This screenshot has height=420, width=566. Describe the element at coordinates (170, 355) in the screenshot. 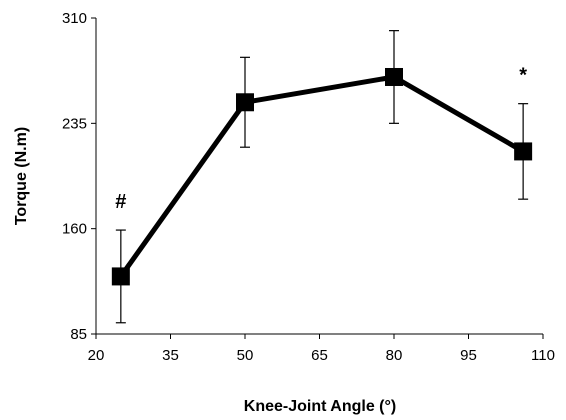

I see `x-tick-label: 35` at that location.